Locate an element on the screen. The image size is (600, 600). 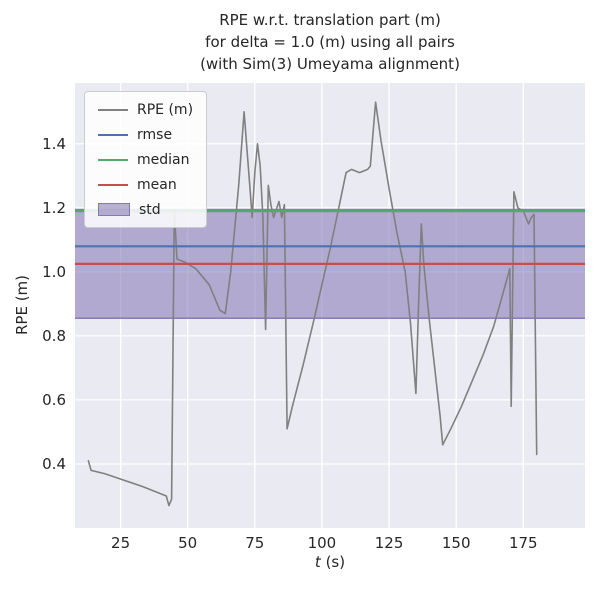
legend-entry-std: std is located at coordinates (145, 209).